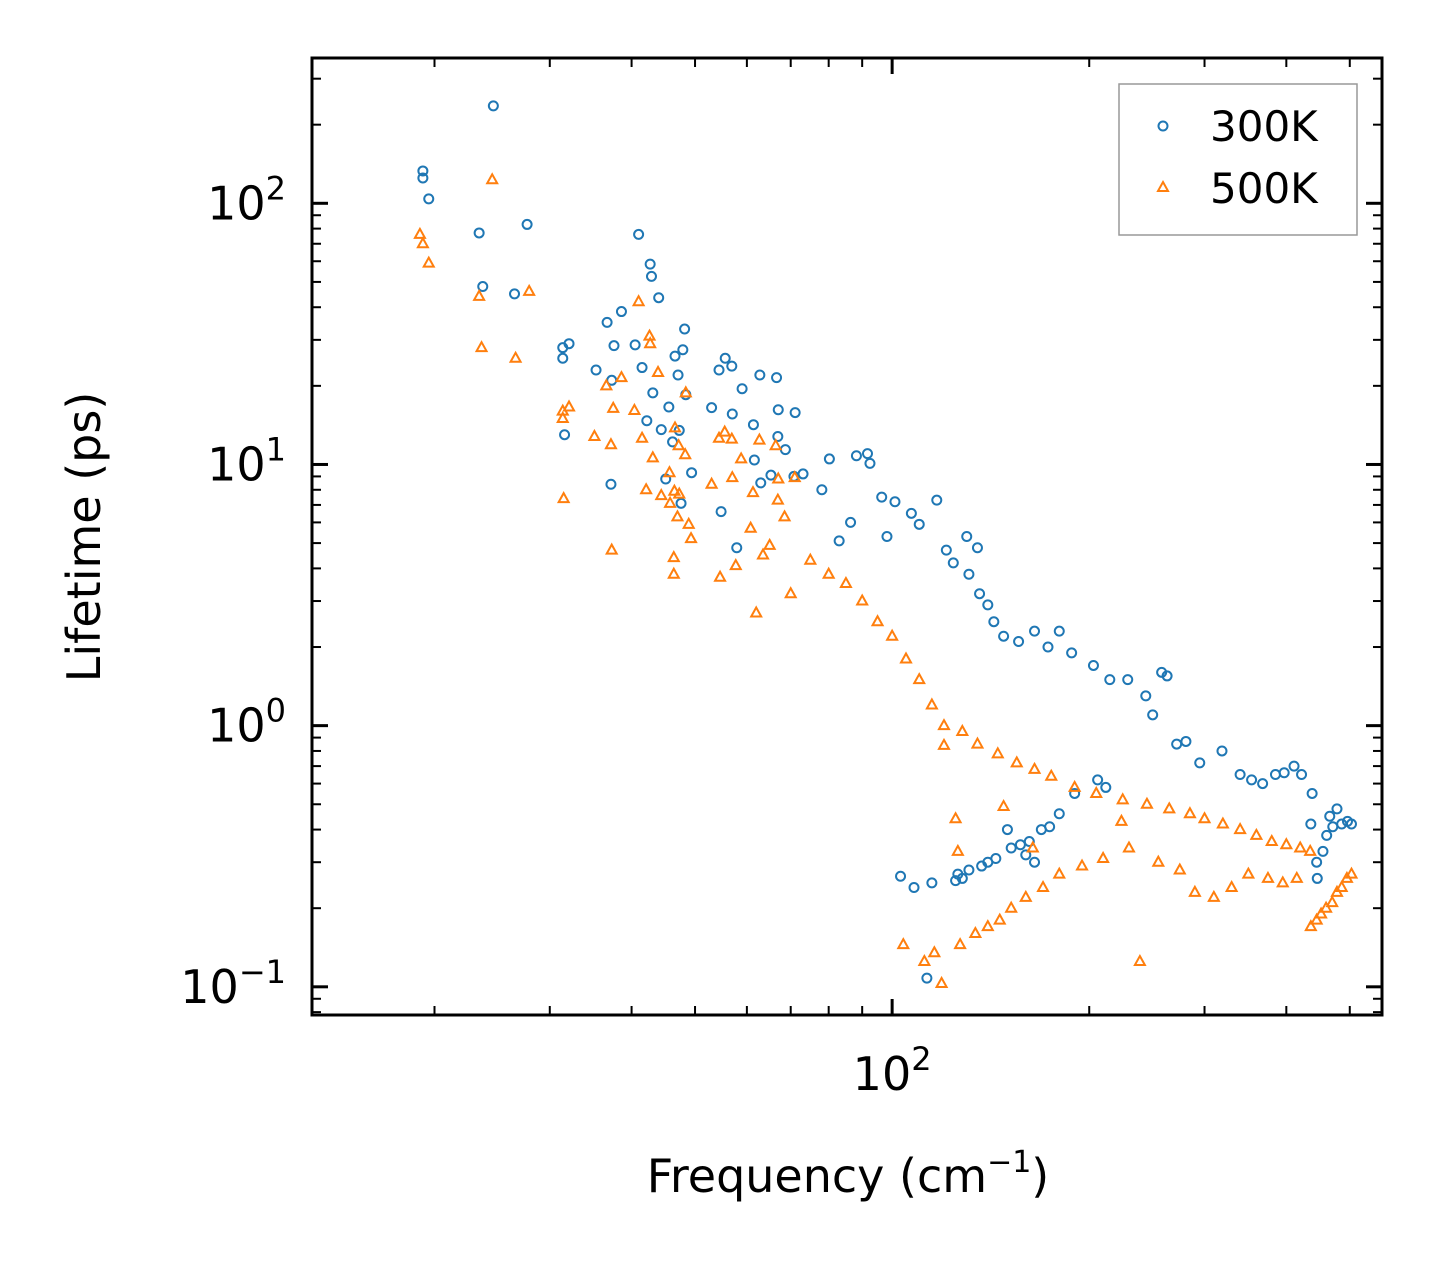 Image resolution: width=1442 pixels, height=1265 pixels. What do you see at coordinates (233, 983) in the screenshot?
I see `y-tick-label: 10⁻¹` at bounding box center [233, 983].